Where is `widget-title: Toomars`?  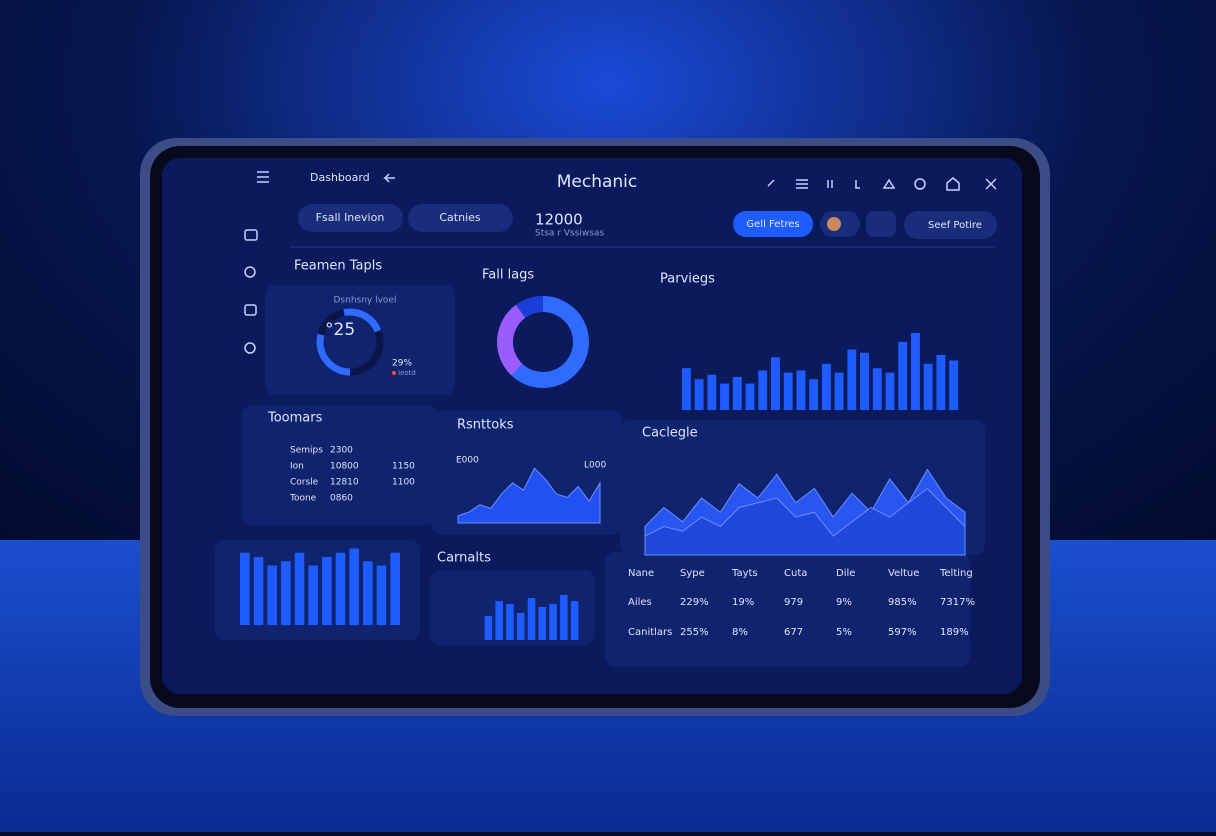 widget-title: Toomars is located at coordinates (295, 418).